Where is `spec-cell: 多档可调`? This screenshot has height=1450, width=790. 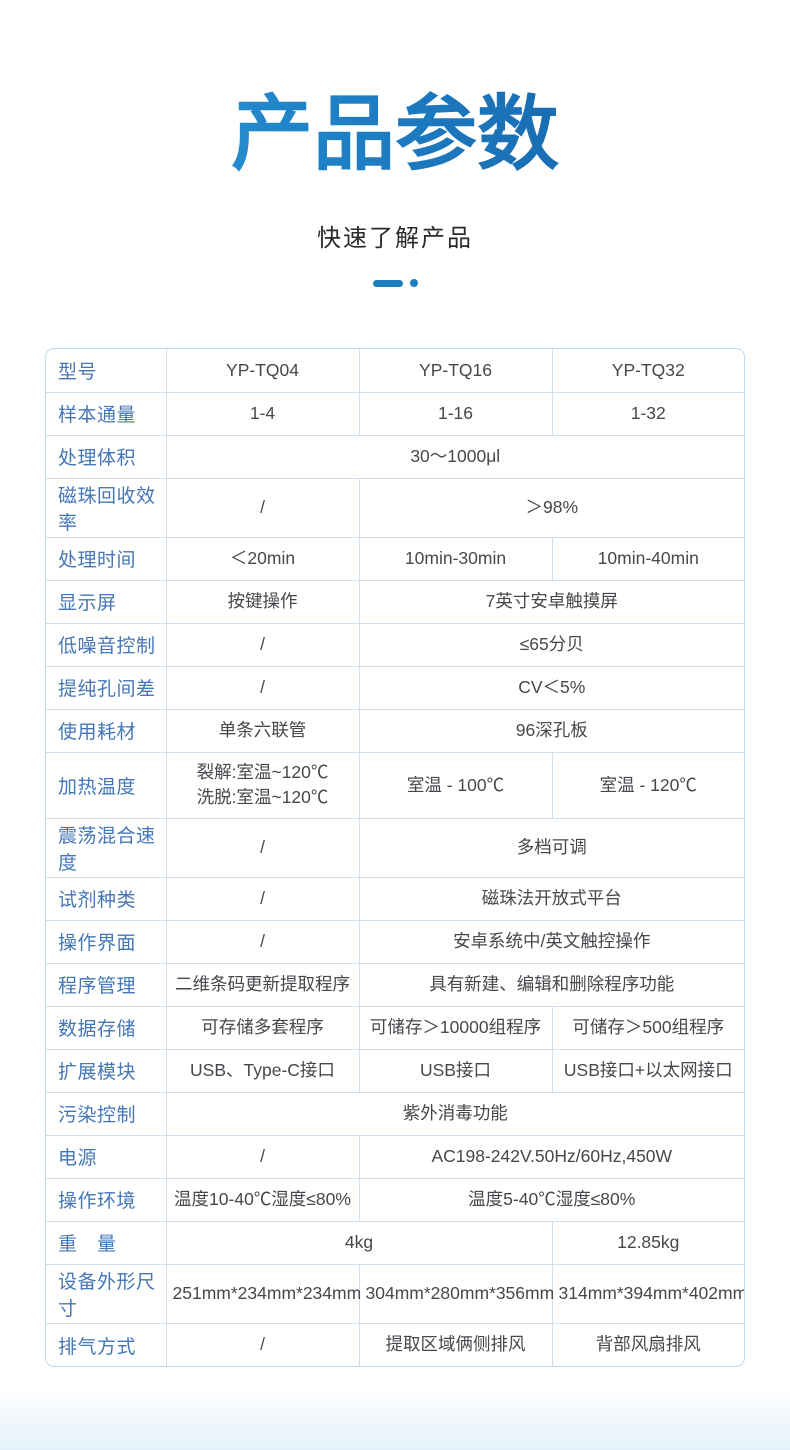
spec-cell: 多档可调 is located at coordinates (551, 847).